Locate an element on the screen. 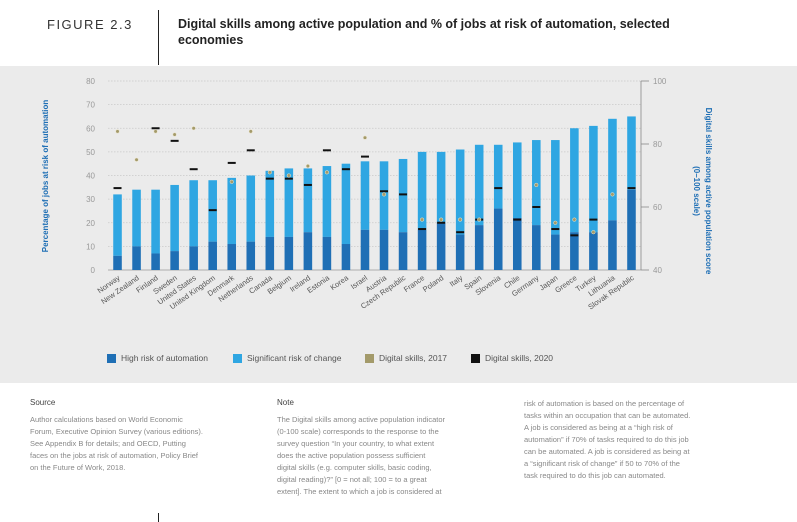 The height and width of the screenshot is (522, 797). x-tick-label: Greece is located at coordinates (565, 283).